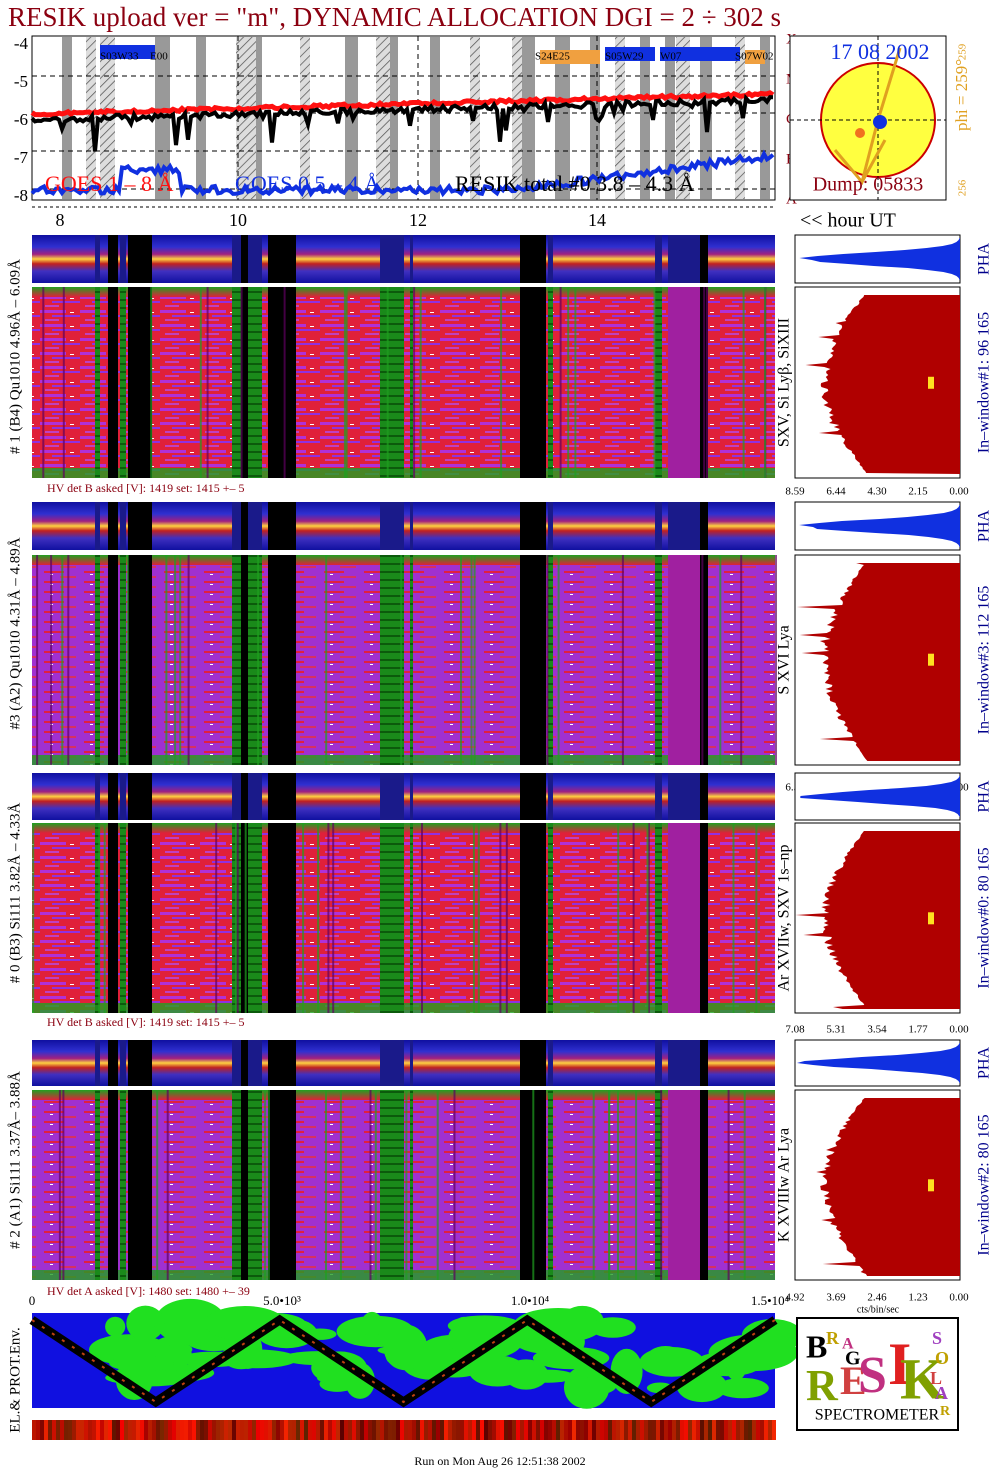 The image size is (1004, 1477). What do you see at coordinates (67, 118) in the screenshot?
I see `data-gap` at bounding box center [67, 118].